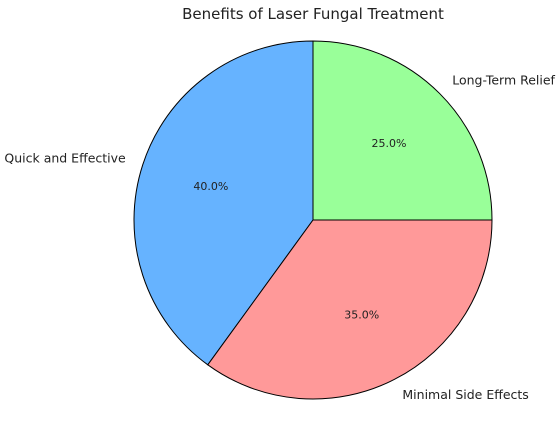  Describe the element at coordinates (210, 186) in the screenshot. I see `slice-percent-quick-and-effective: 40.0%` at that location.